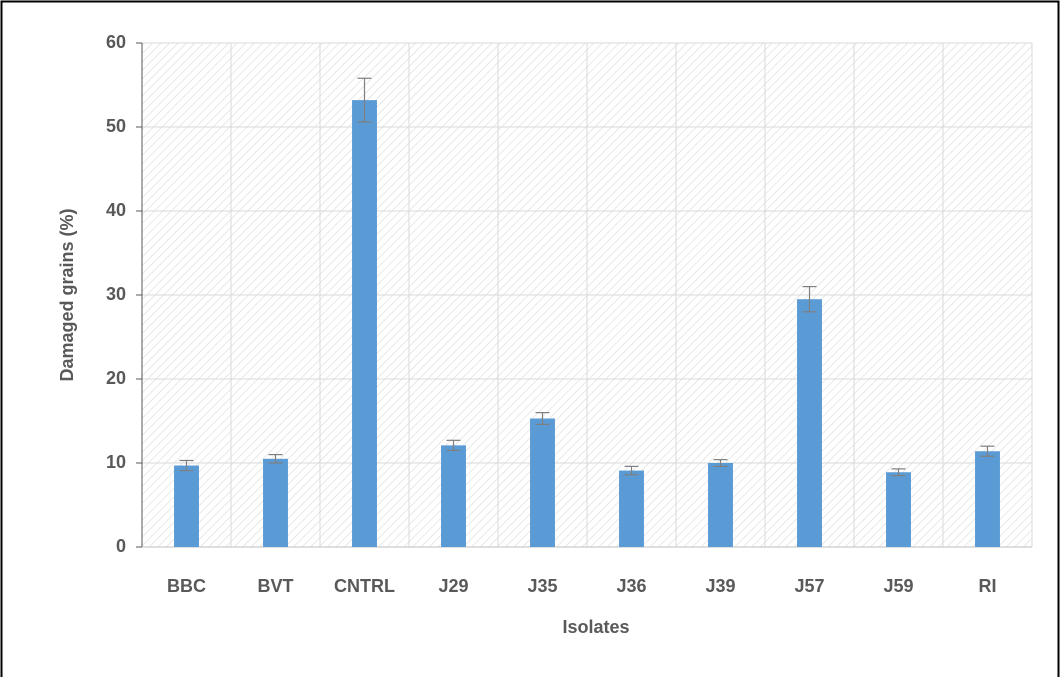 This screenshot has height=677, width=1061. I want to click on y-tick-label: 30, so click(116, 294).